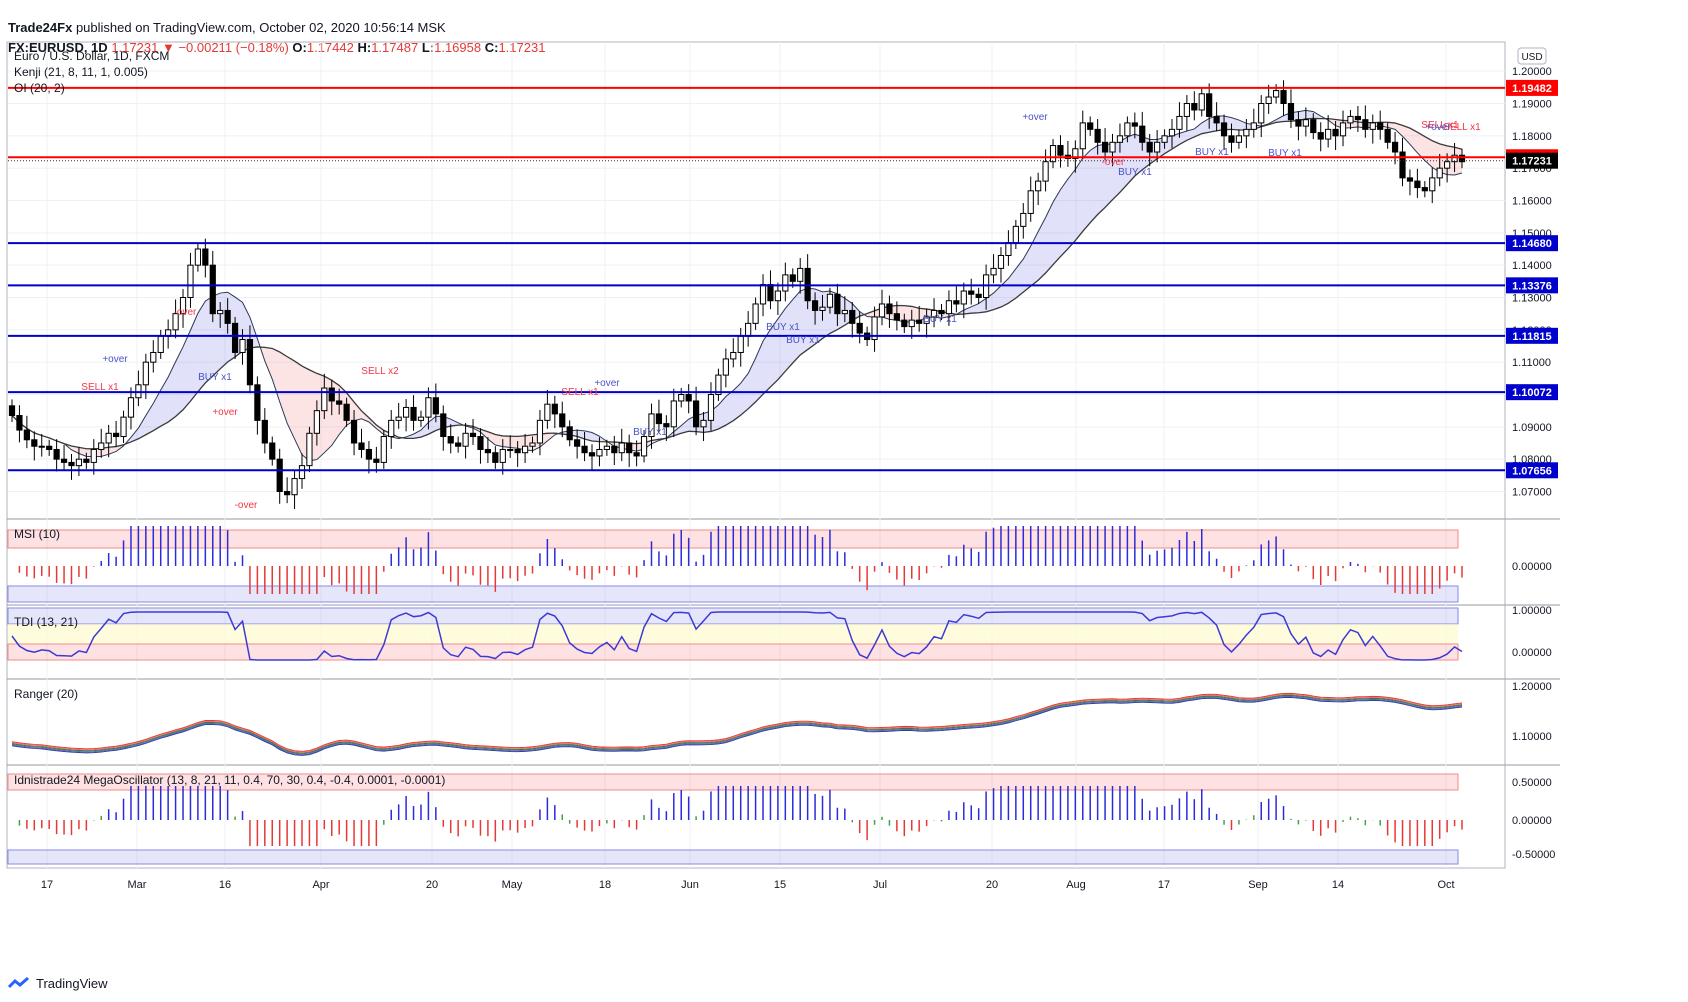  I want to click on last-price: 1.17231, so click(135, 47).